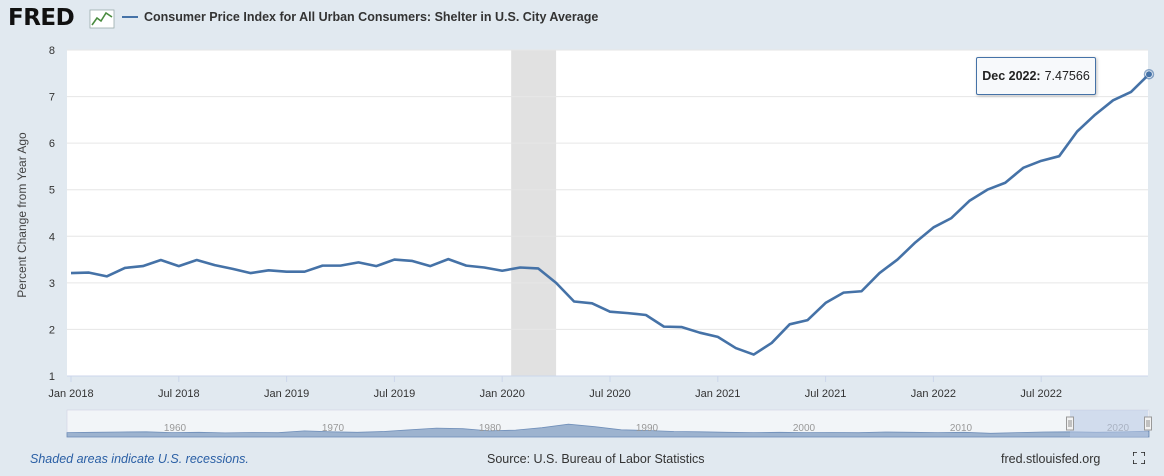 The height and width of the screenshot is (476, 1164). What do you see at coordinates (502, 394) in the screenshot?
I see `x-tick-label: Jan 2020` at bounding box center [502, 394].